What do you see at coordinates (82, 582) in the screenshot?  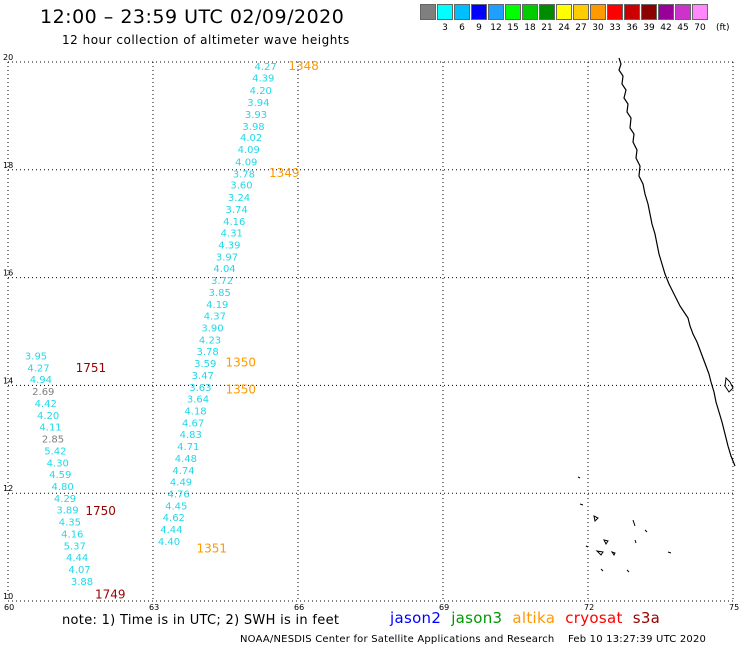 I see `swh-value-s3a: 3.88` at bounding box center [82, 582].